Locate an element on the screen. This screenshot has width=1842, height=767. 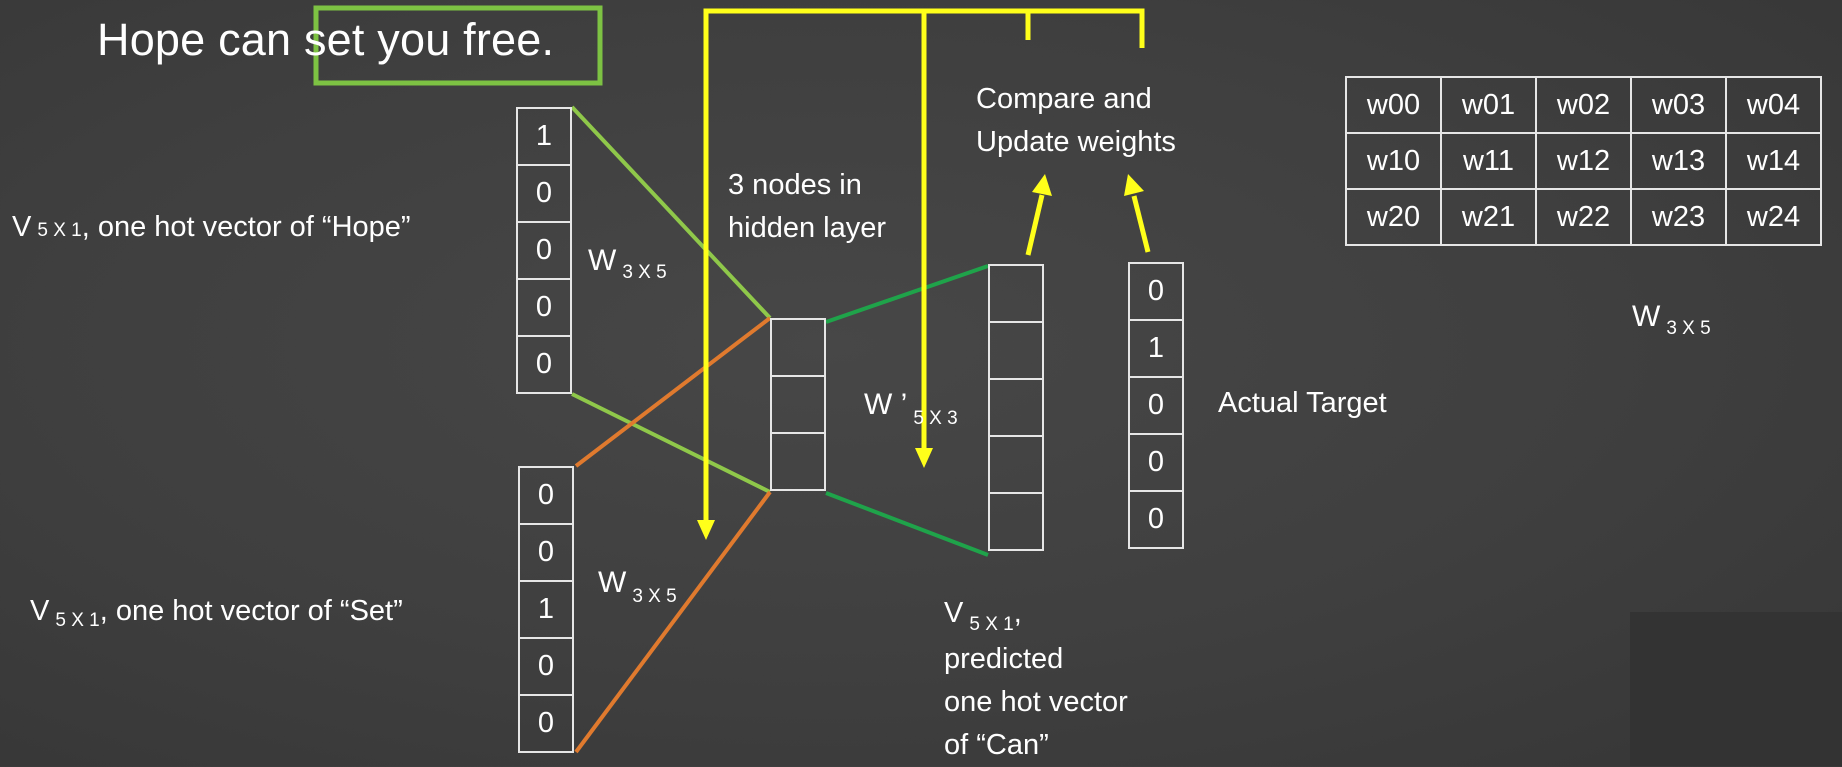
compare-label-line2: Update weights is located at coordinates (1076, 142).